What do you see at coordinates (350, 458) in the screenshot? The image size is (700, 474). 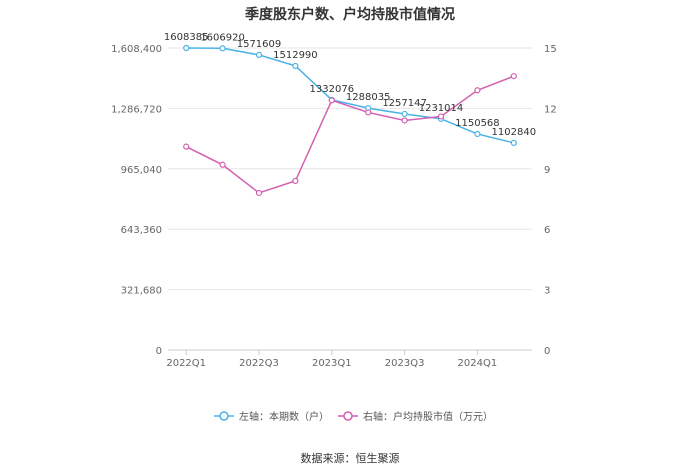 I see `source-note: 数据来源：恒生聚源` at bounding box center [350, 458].